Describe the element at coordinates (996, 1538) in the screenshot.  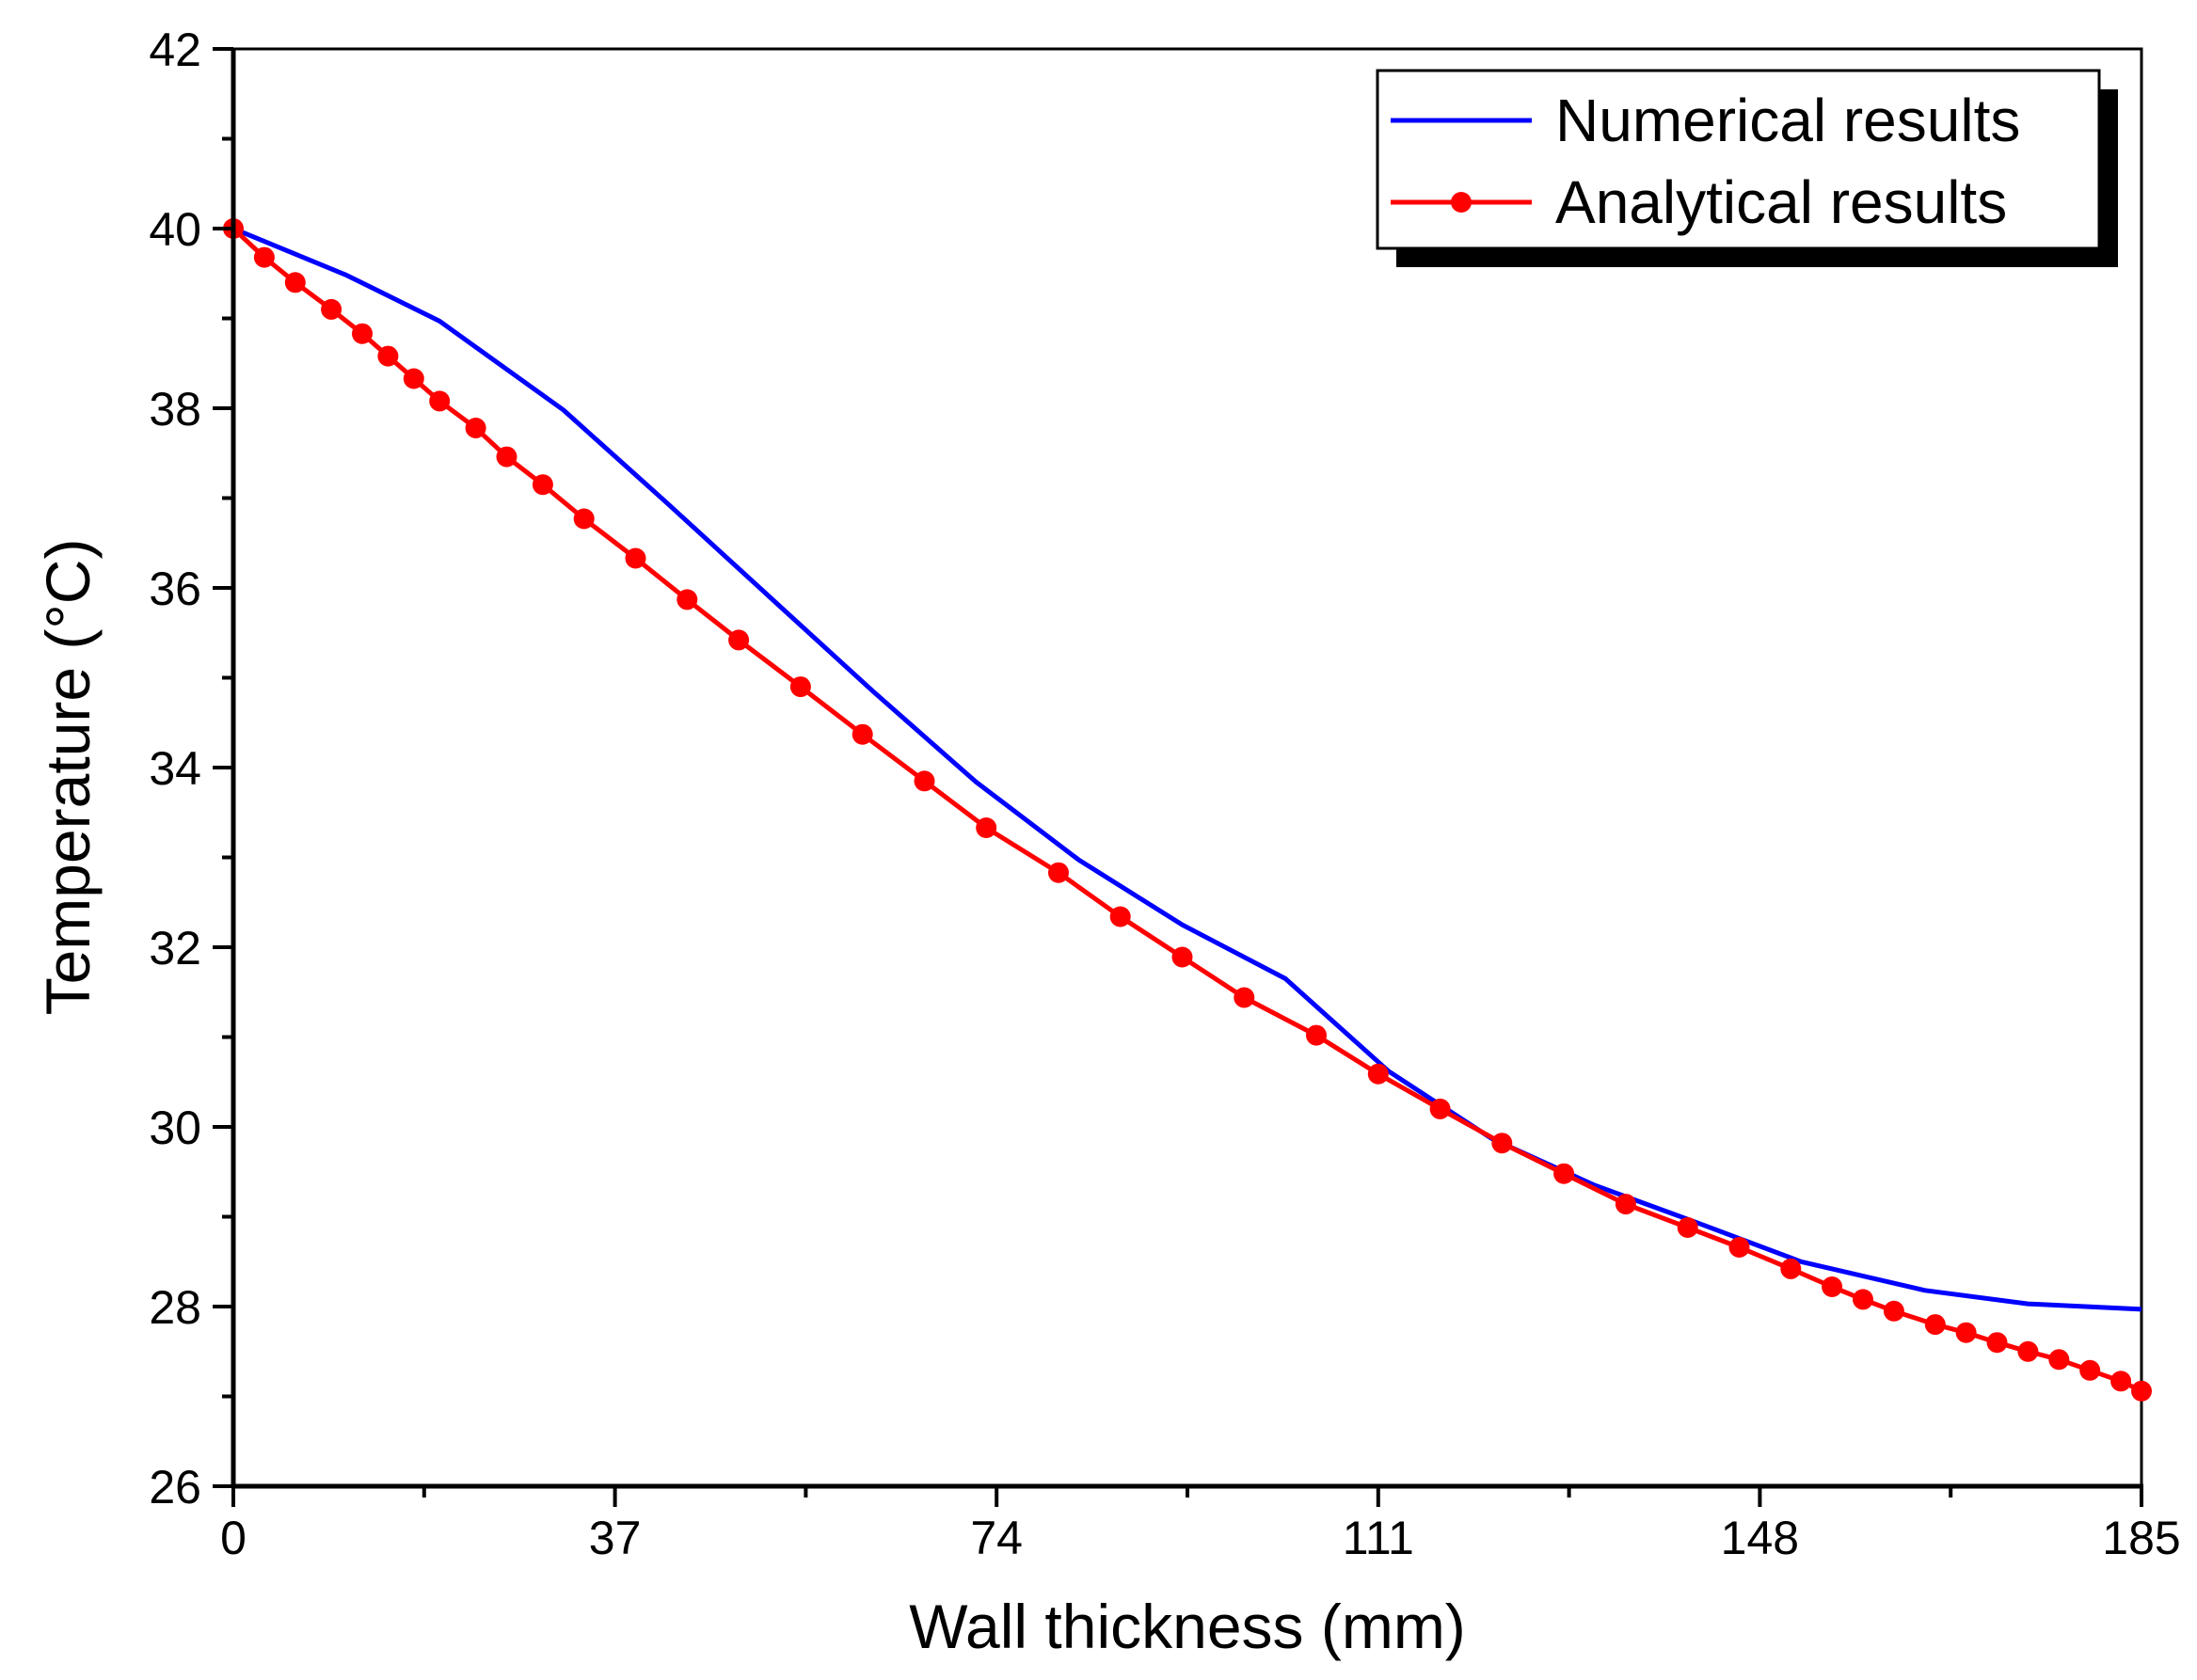
I see `x-tick-label: 74` at that location.